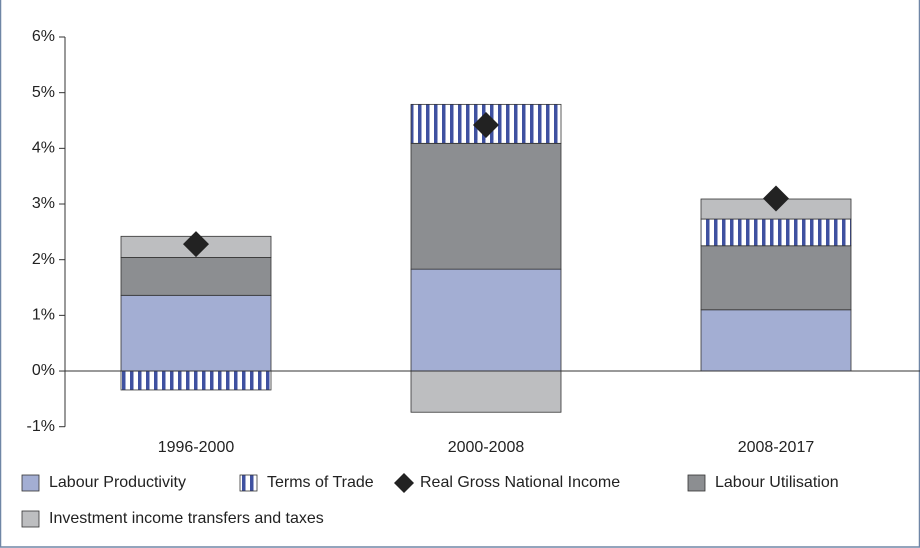 The height and width of the screenshot is (548, 920). What do you see at coordinates (43, 315) in the screenshot?
I see `y-tick-label: 1%` at bounding box center [43, 315].